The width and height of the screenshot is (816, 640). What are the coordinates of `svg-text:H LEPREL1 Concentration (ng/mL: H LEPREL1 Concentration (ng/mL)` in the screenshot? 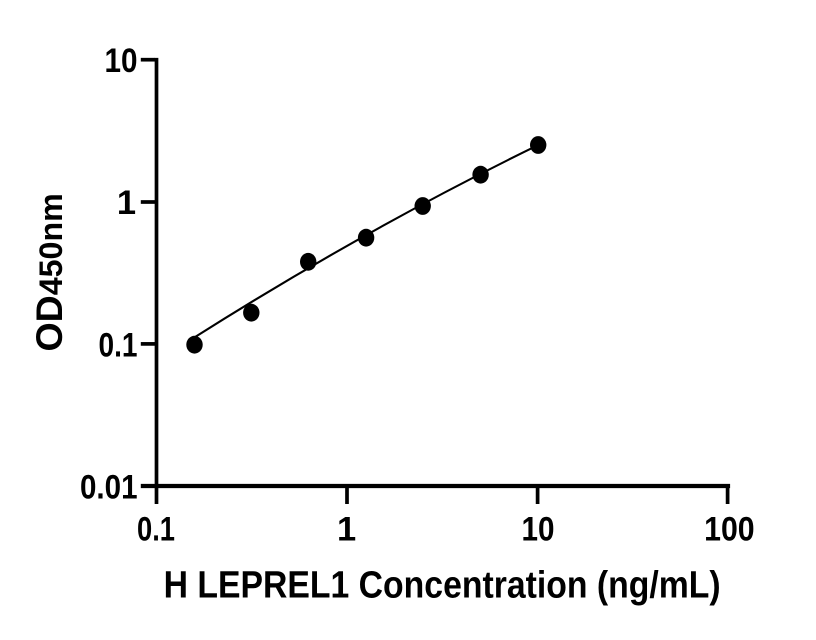 It's located at (442, 585).